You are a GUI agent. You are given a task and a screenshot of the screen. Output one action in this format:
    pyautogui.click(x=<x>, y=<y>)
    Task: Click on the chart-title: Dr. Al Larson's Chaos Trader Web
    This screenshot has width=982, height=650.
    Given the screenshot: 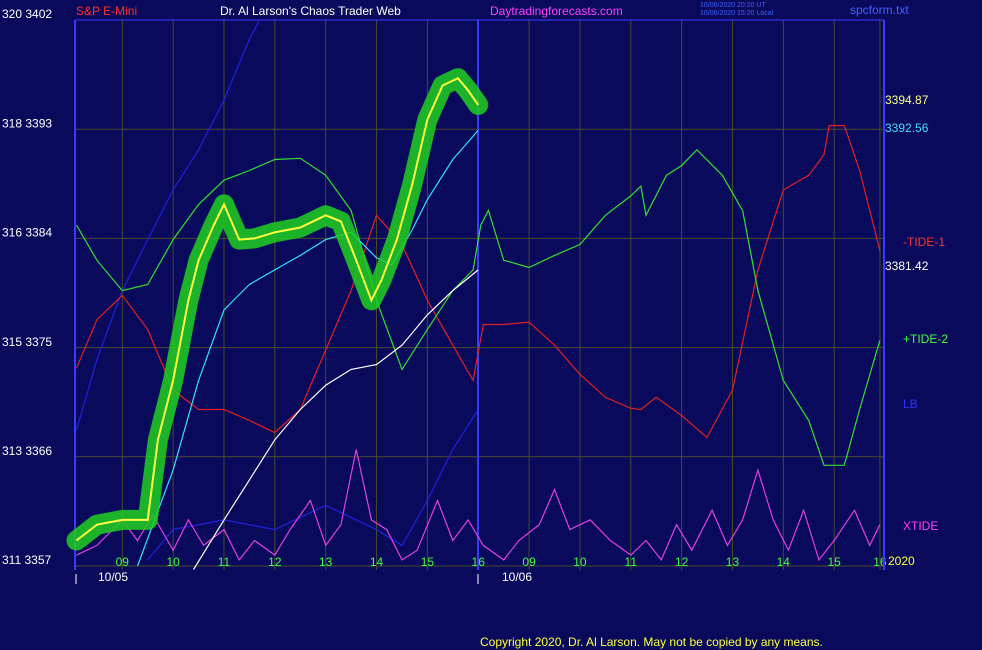 What is the action you would take?
    pyautogui.click(x=310, y=11)
    